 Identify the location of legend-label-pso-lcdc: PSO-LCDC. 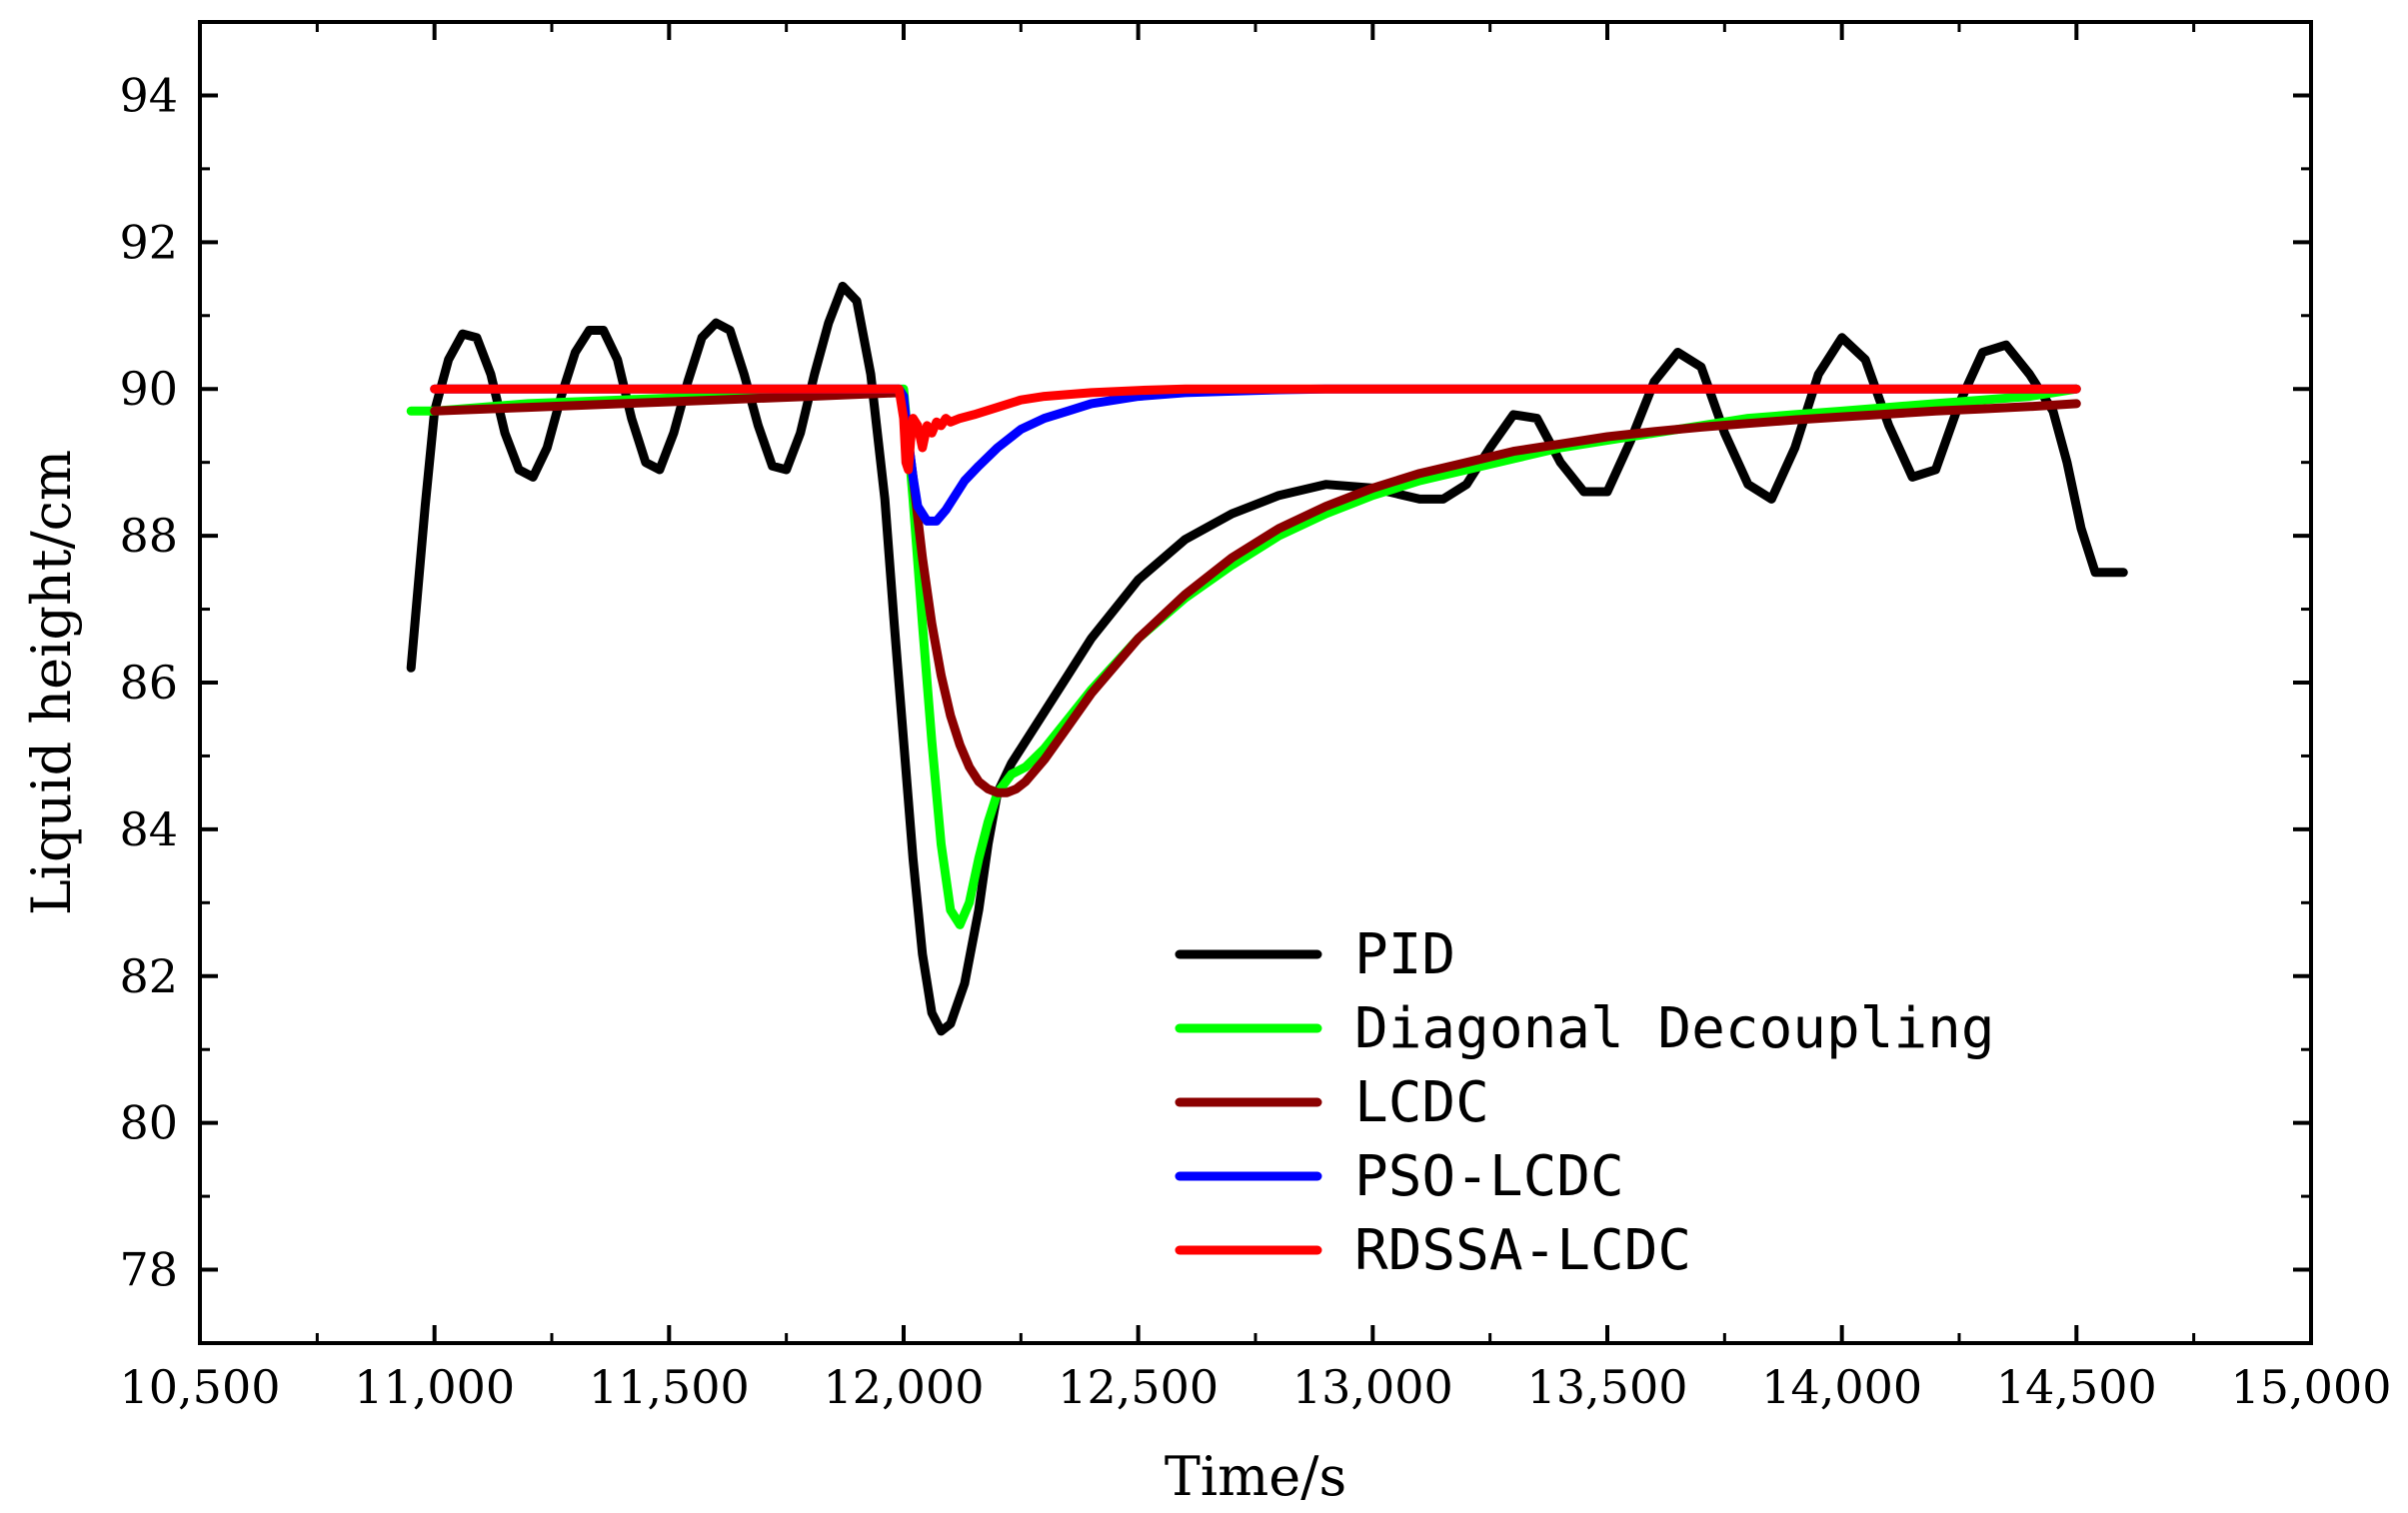
(1489, 1177).